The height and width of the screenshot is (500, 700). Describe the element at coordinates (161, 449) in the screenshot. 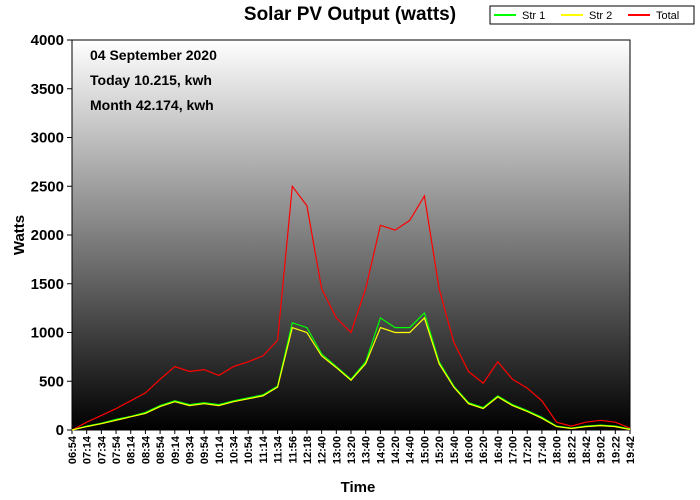

I see `x-tick-label: 08:54` at that location.